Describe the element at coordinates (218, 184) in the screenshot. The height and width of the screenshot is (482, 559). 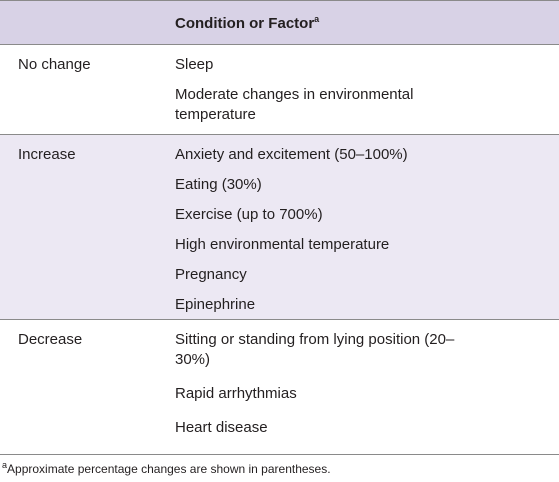
I see `row-item: Eating (30%)` at that location.